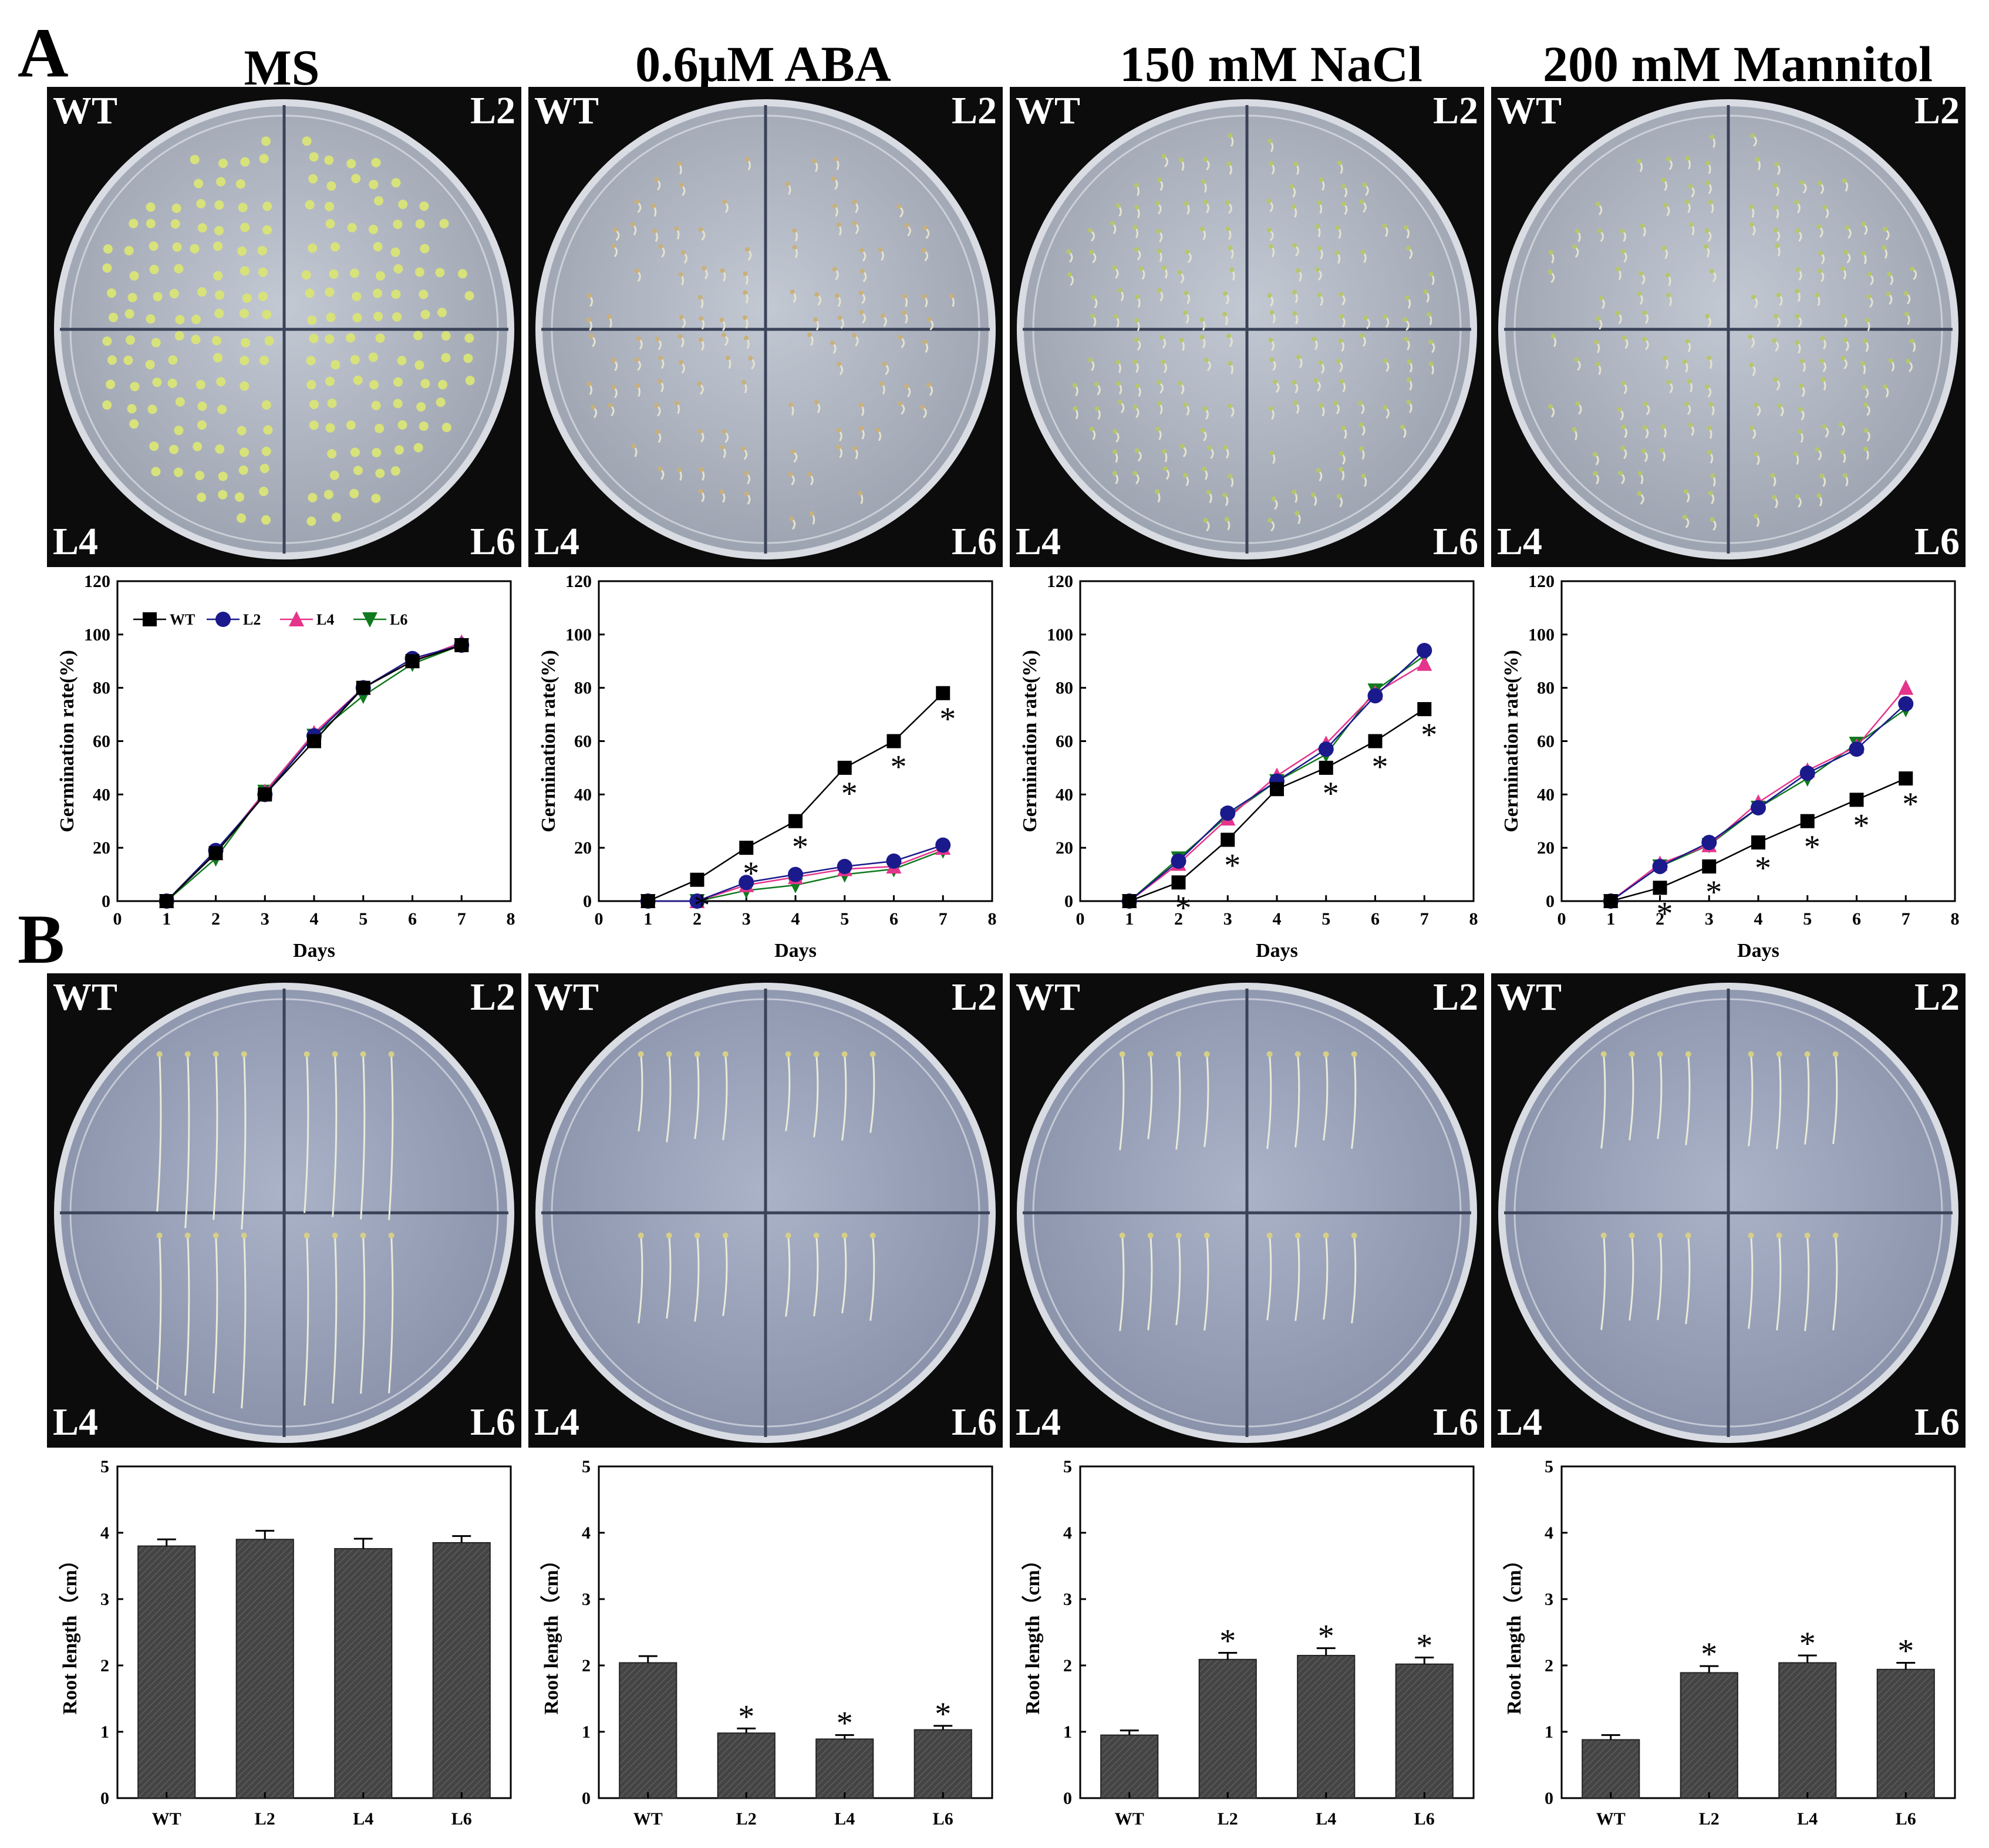 The image size is (1989, 1848). Describe the element at coordinates (41, 939) in the screenshot. I see `panel-label-b: B` at that location.